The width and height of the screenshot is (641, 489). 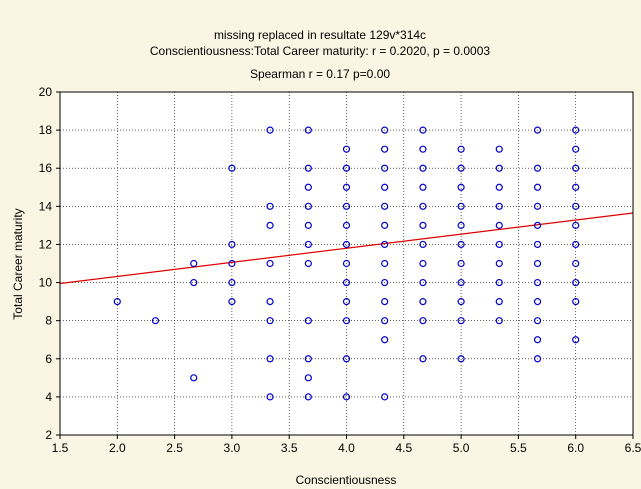 What do you see at coordinates (46, 283) in the screenshot?
I see `y-tick-label: 10` at bounding box center [46, 283].